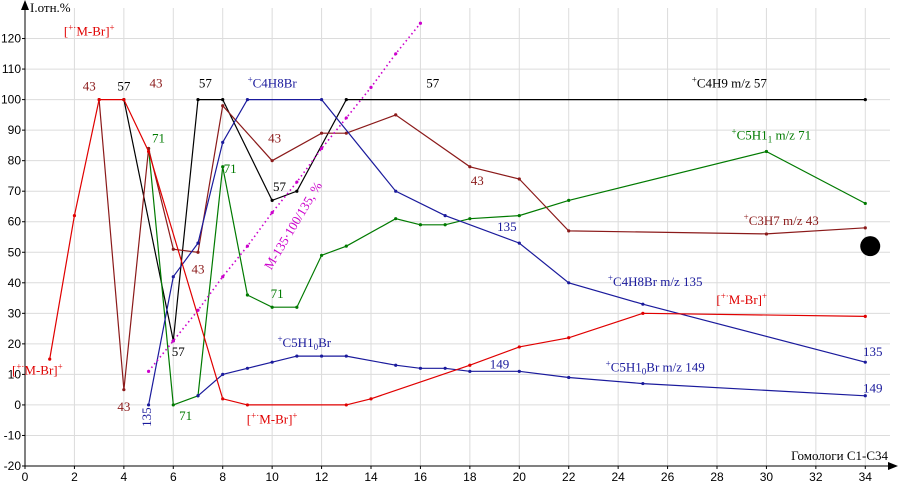 Image resolution: width=900 pixels, height=484 pixels. Describe the element at coordinates (13, 466) in the screenshot. I see `y-tick-label: -20` at that location.